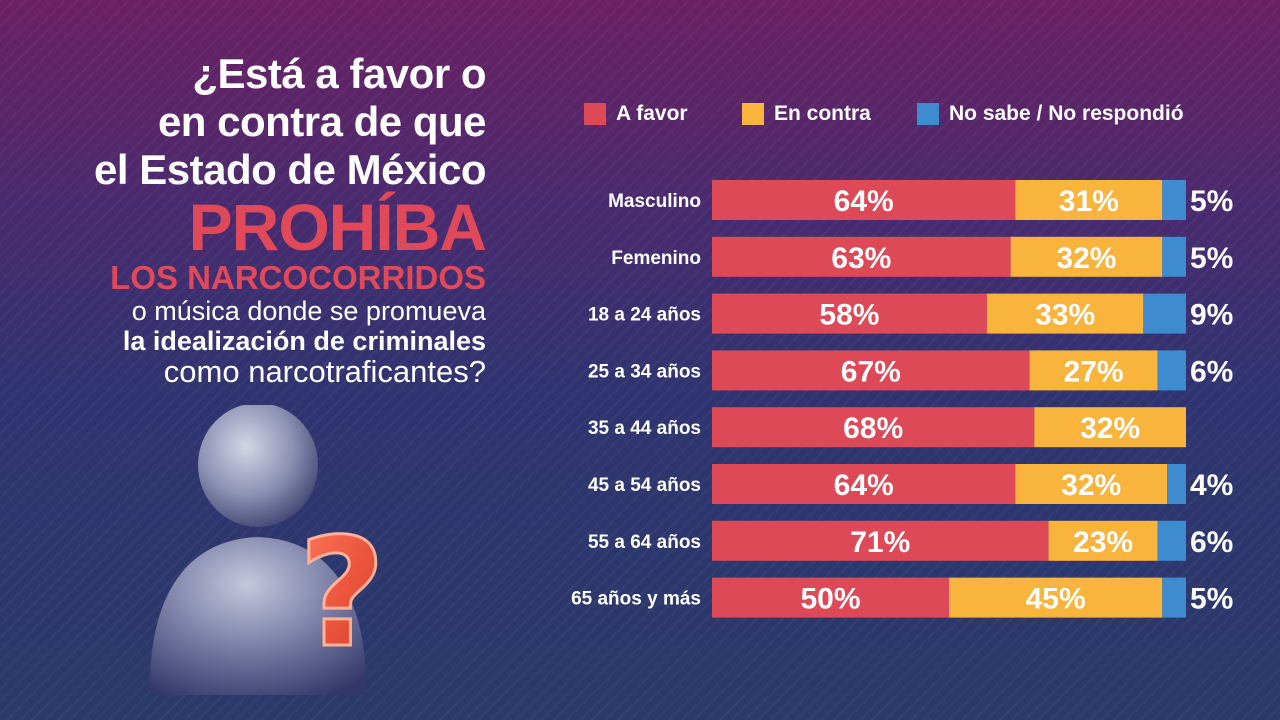 This screenshot has width=1280, height=720. I want to click on question-highlight-prohiba: PROHÍBA, so click(337, 227).